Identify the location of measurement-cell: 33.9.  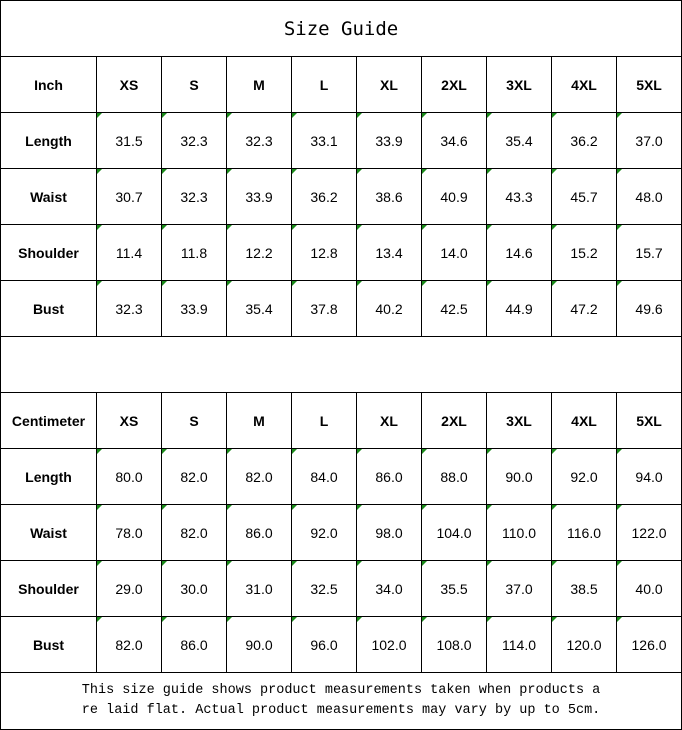
(259, 196).